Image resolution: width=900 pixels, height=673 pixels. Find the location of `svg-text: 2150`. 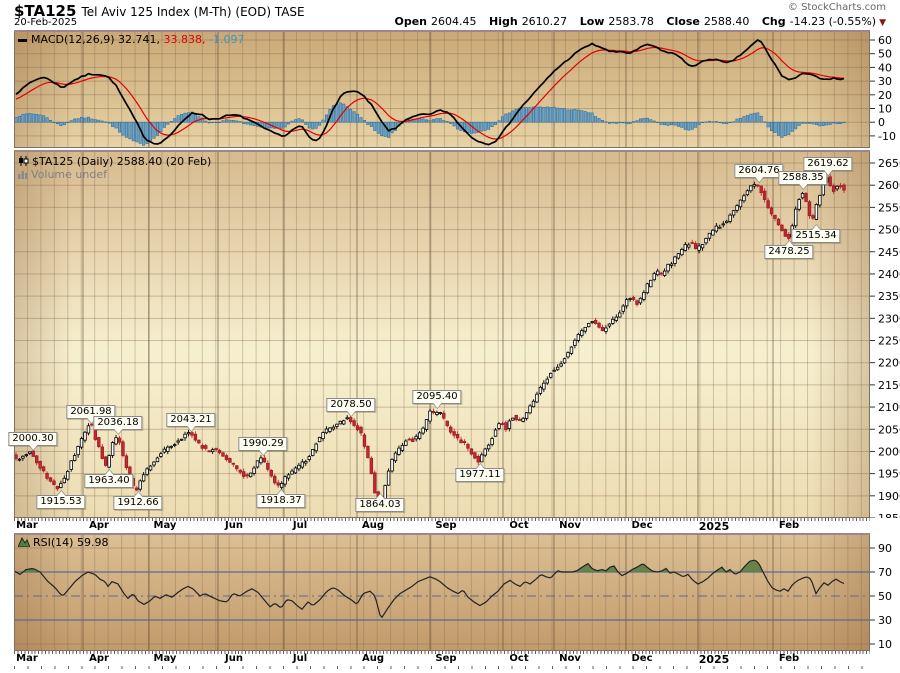

svg-text: 2150 is located at coordinates (889, 385).